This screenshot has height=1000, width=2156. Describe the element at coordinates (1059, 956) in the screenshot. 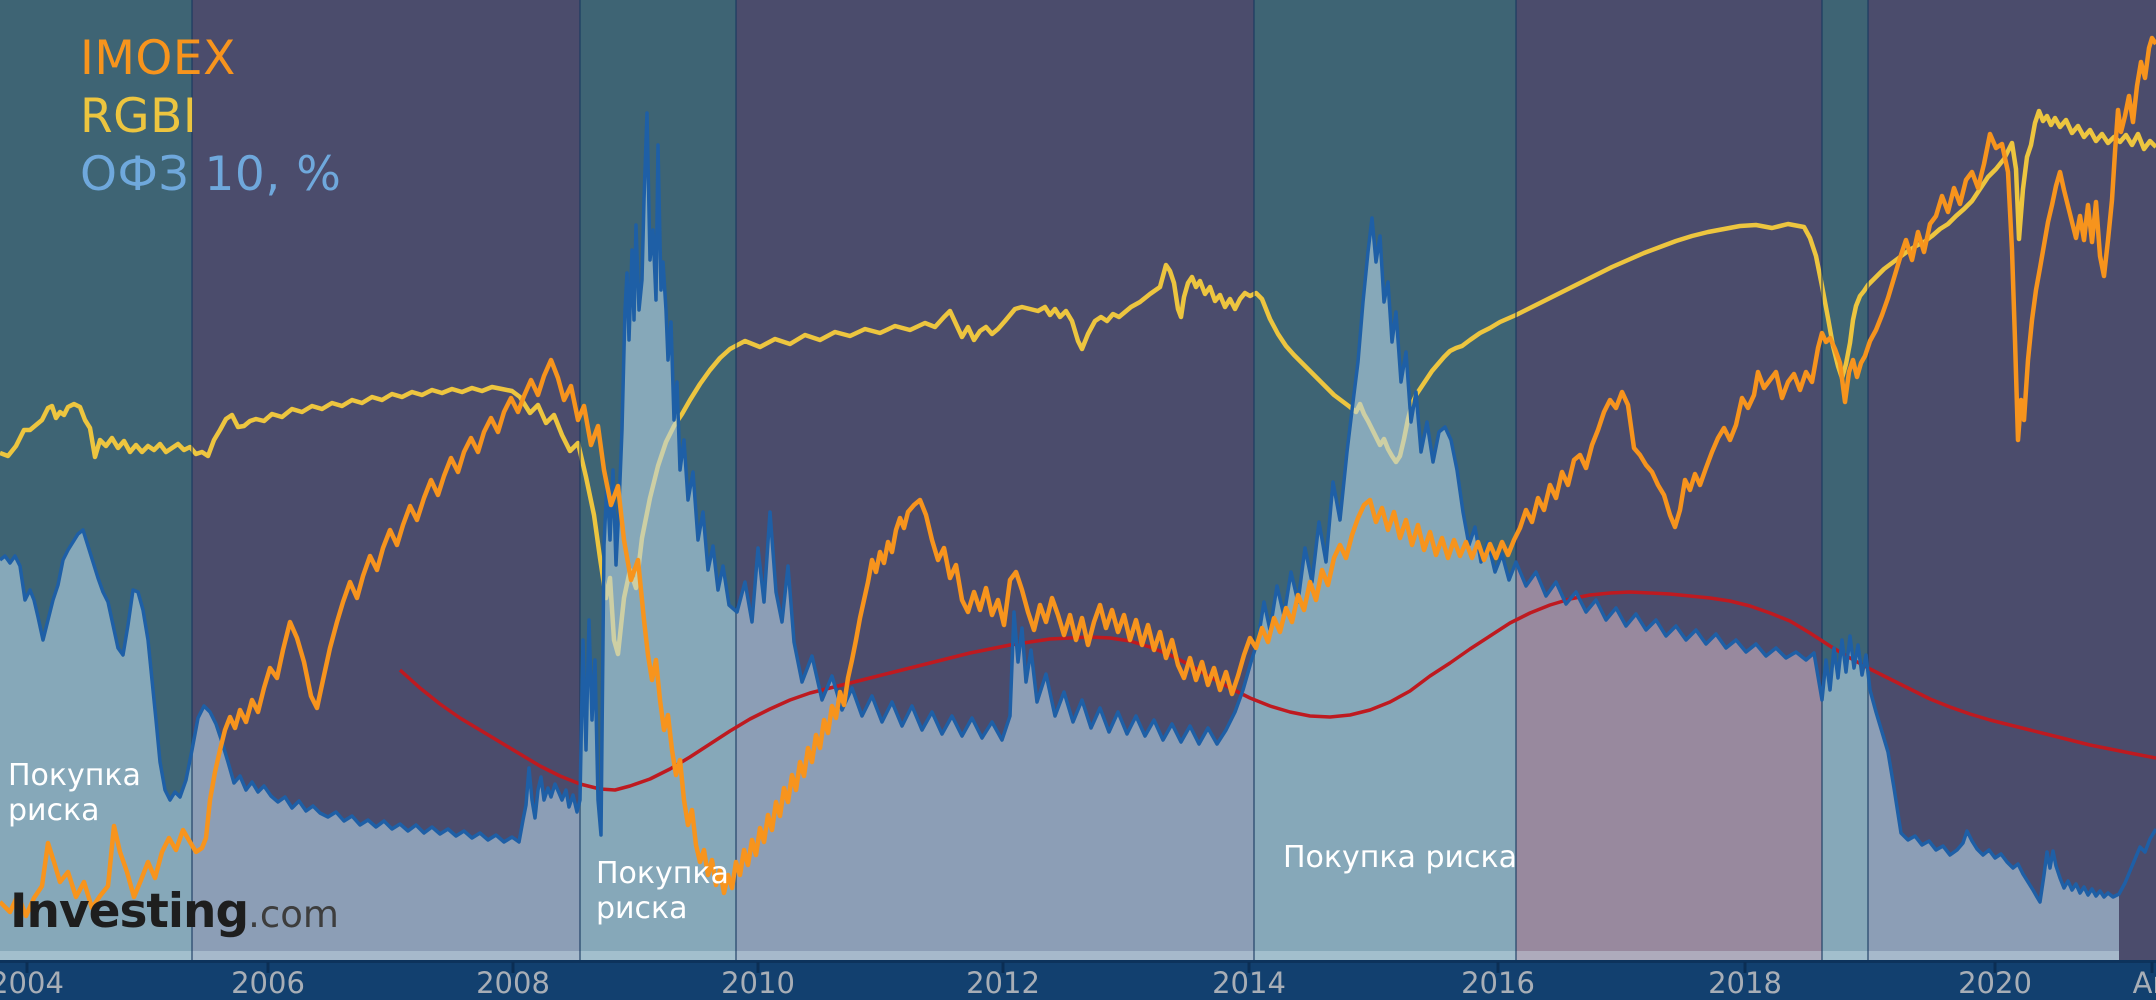

I see `fill-bottom-strip` at that location.